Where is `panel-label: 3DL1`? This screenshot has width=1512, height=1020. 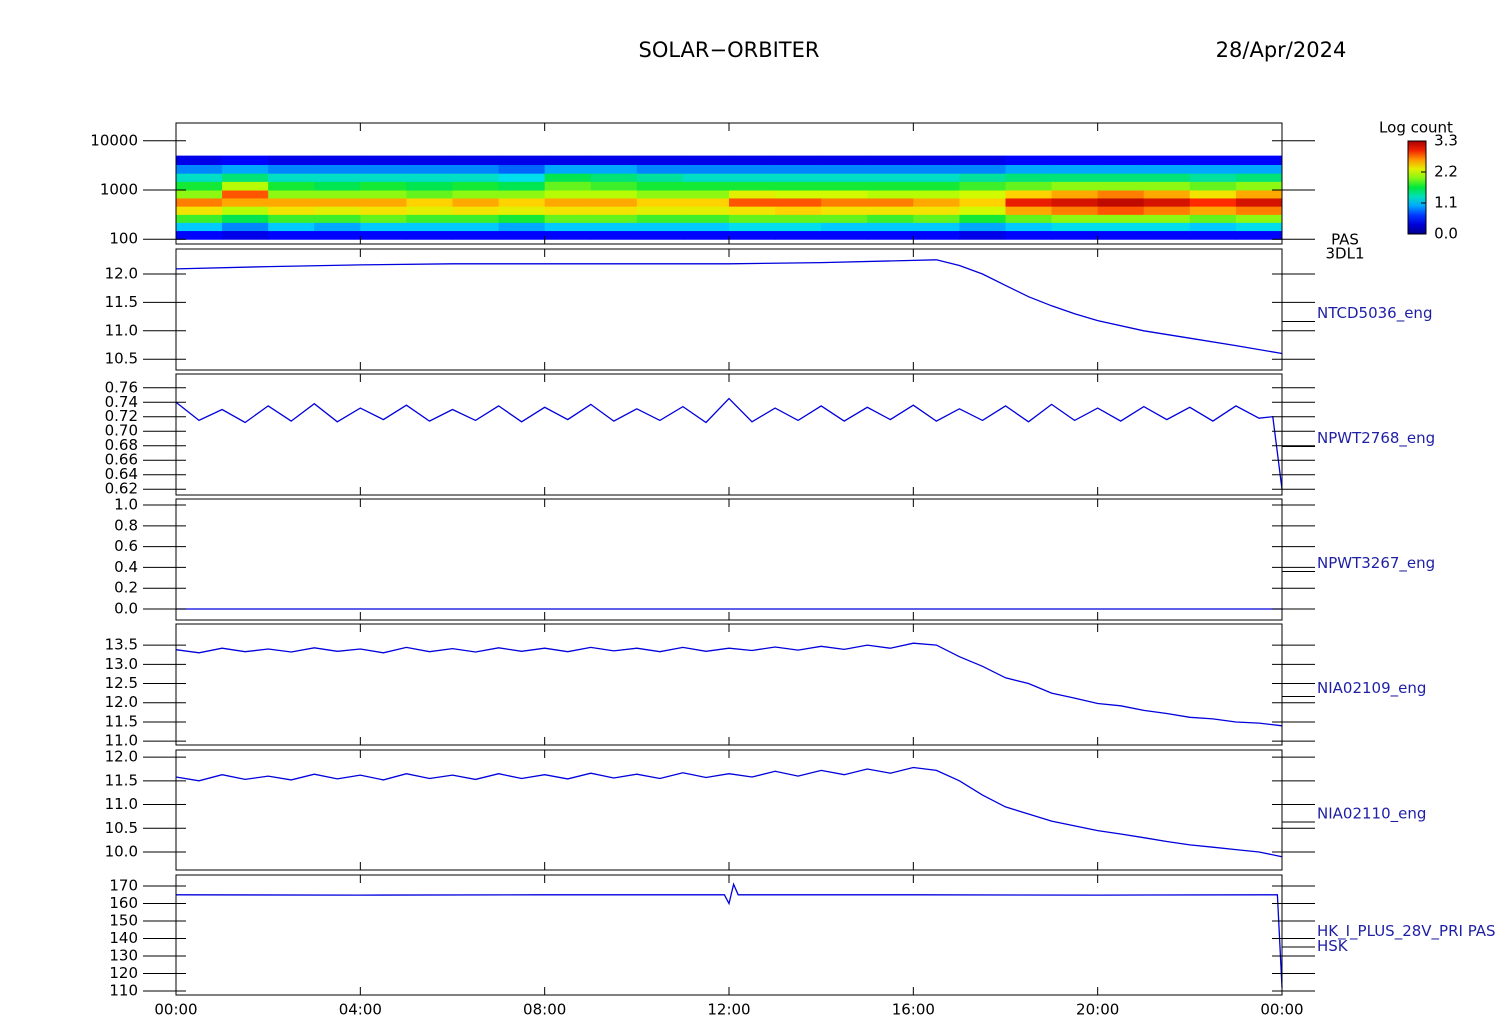
panel-label: 3DL1 is located at coordinates (1345, 254).